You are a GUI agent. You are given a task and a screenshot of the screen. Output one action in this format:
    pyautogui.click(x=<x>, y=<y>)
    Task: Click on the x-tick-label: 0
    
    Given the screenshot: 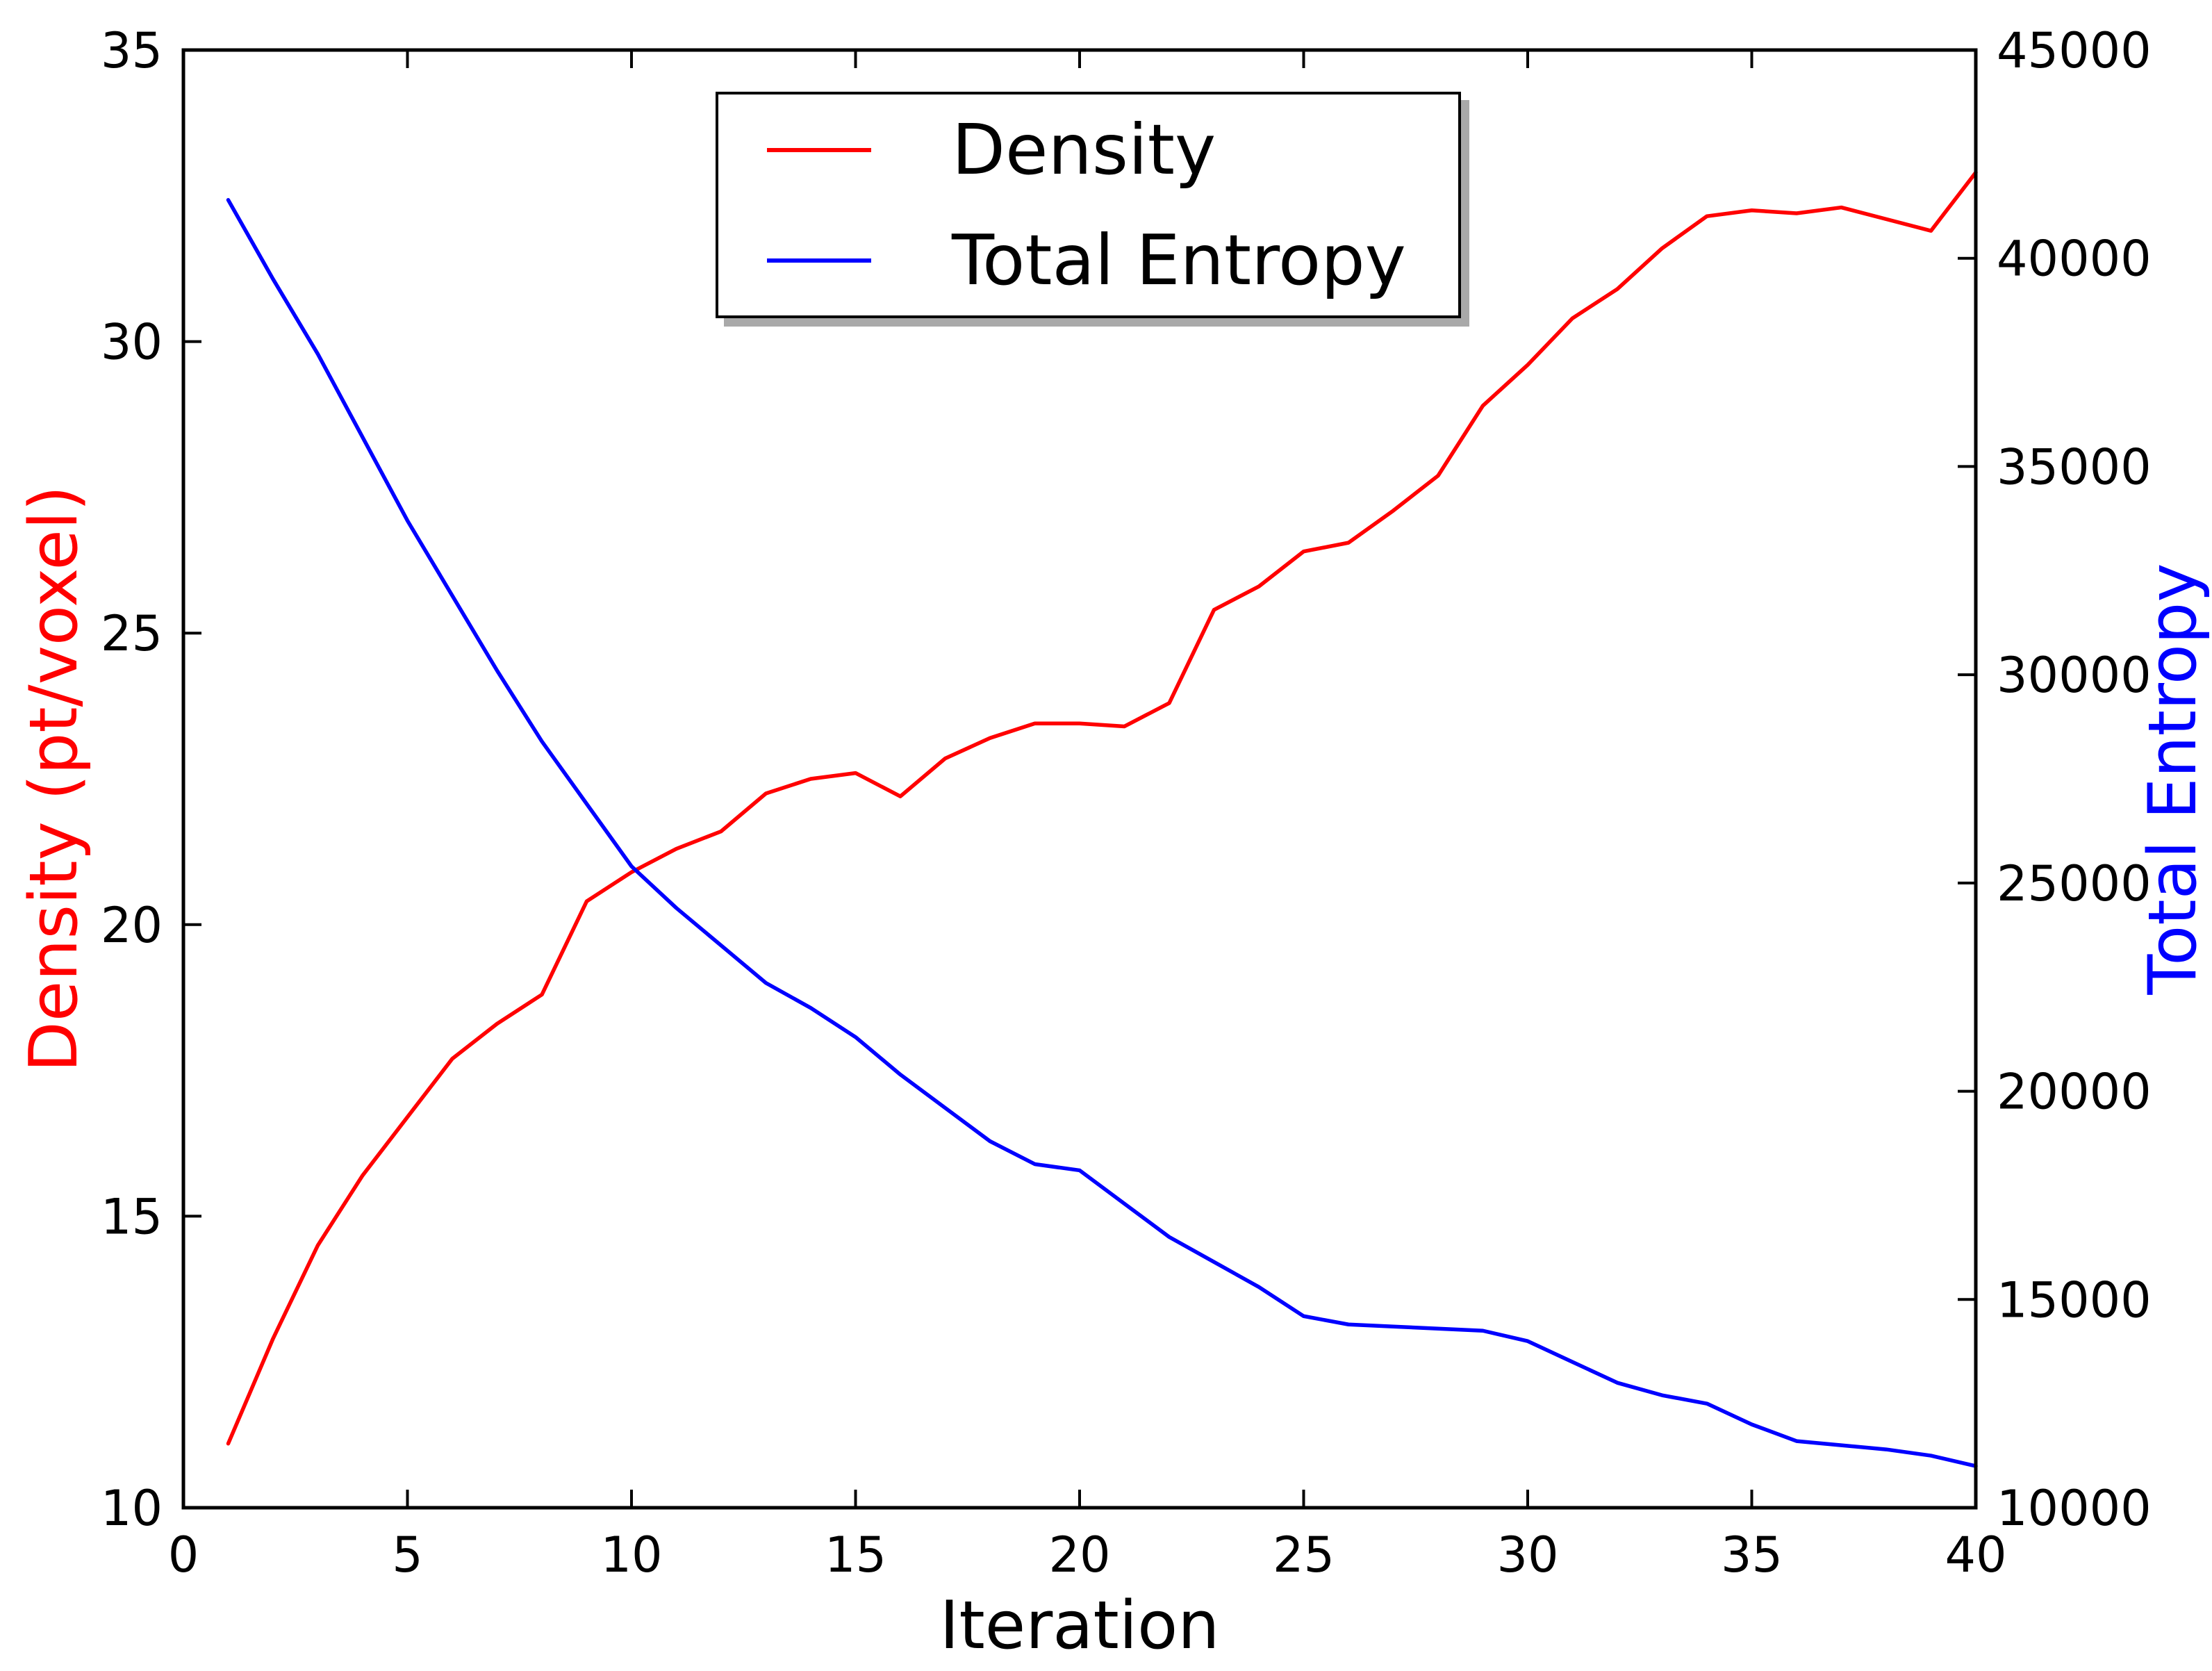 What is the action you would take?
    pyautogui.click(x=183, y=1554)
    